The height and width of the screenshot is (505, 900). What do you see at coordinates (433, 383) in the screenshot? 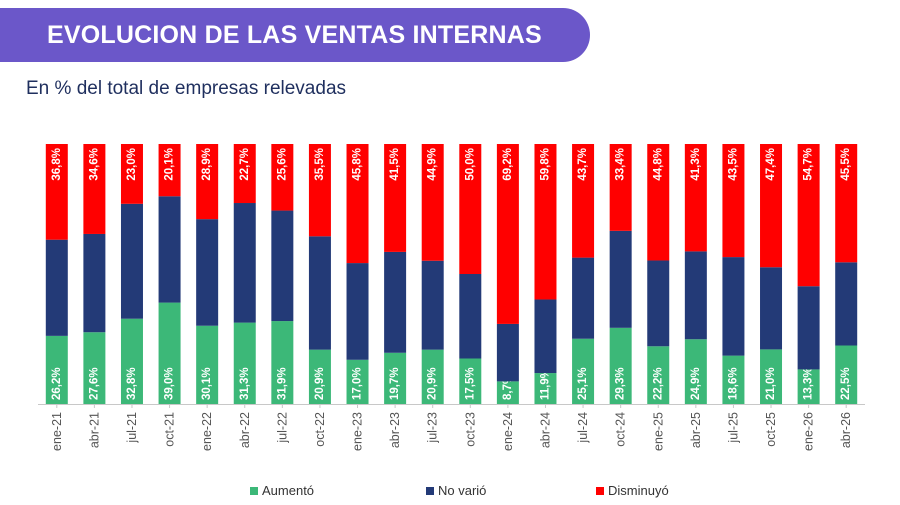
I see `data-label-aumento-10: 20,9%` at bounding box center [433, 383].